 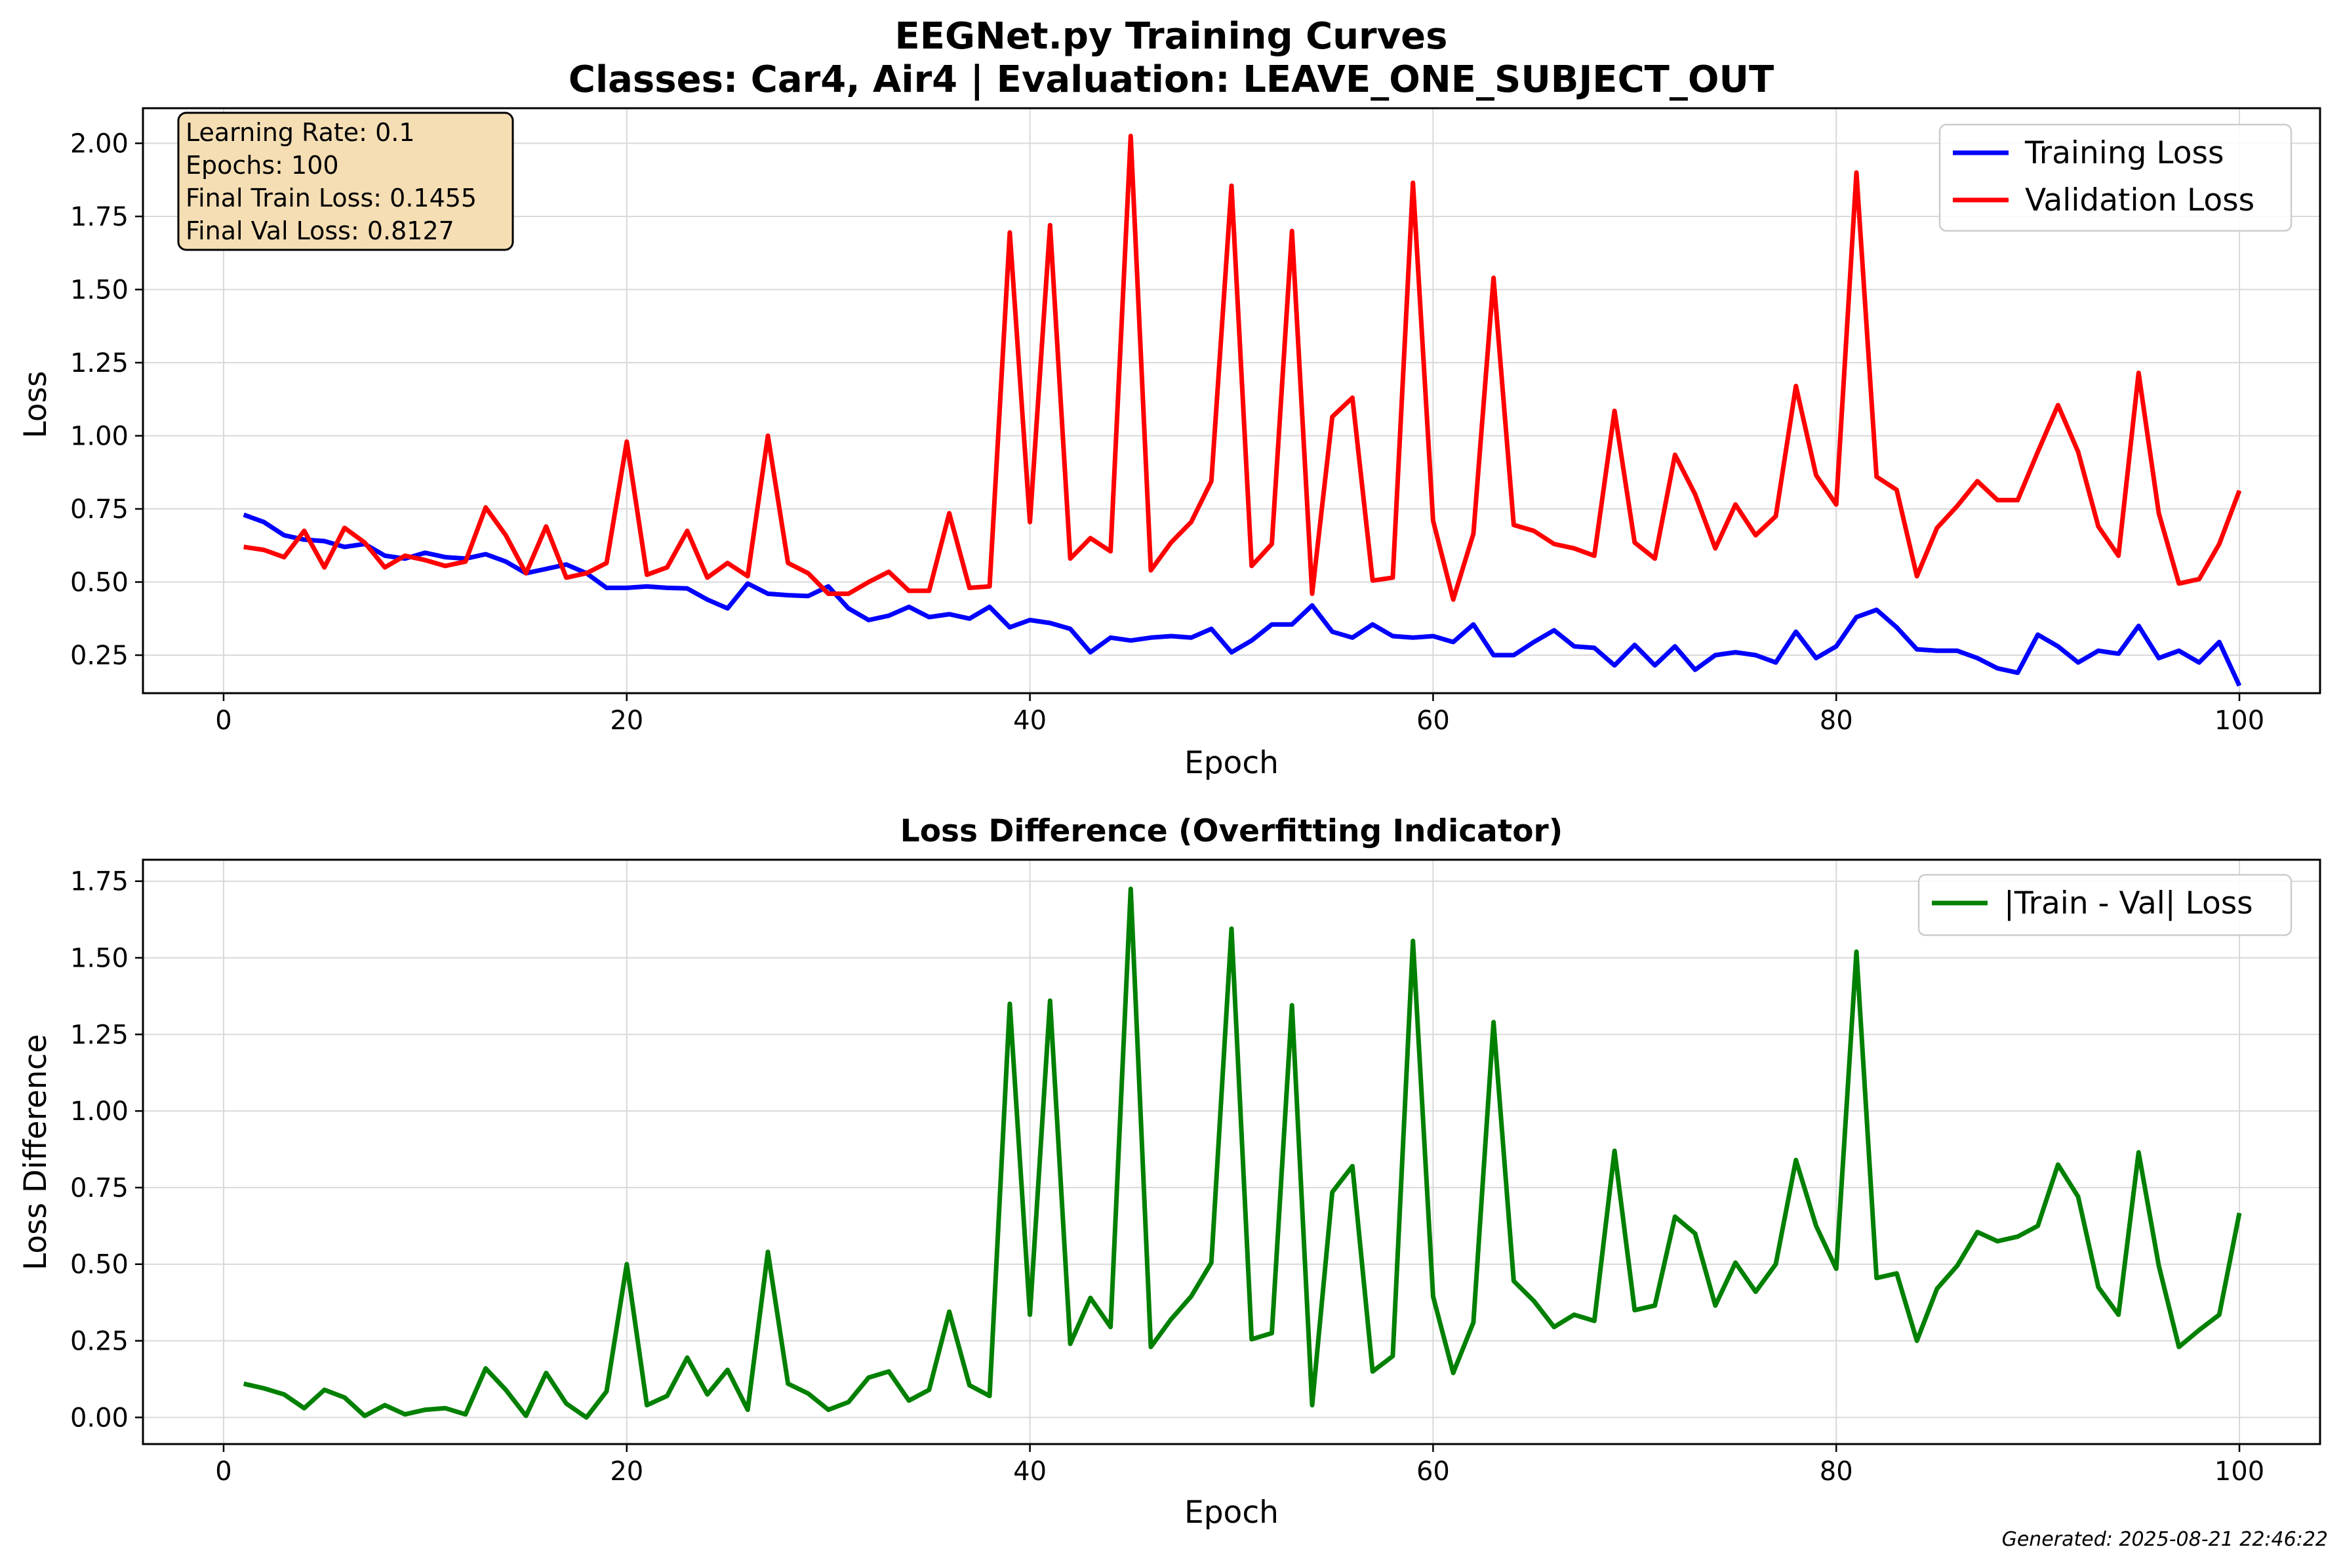 What do you see at coordinates (320, 230) in the screenshot?
I see `info-final-val-loss: Final Val Loss: 0.8127` at bounding box center [320, 230].